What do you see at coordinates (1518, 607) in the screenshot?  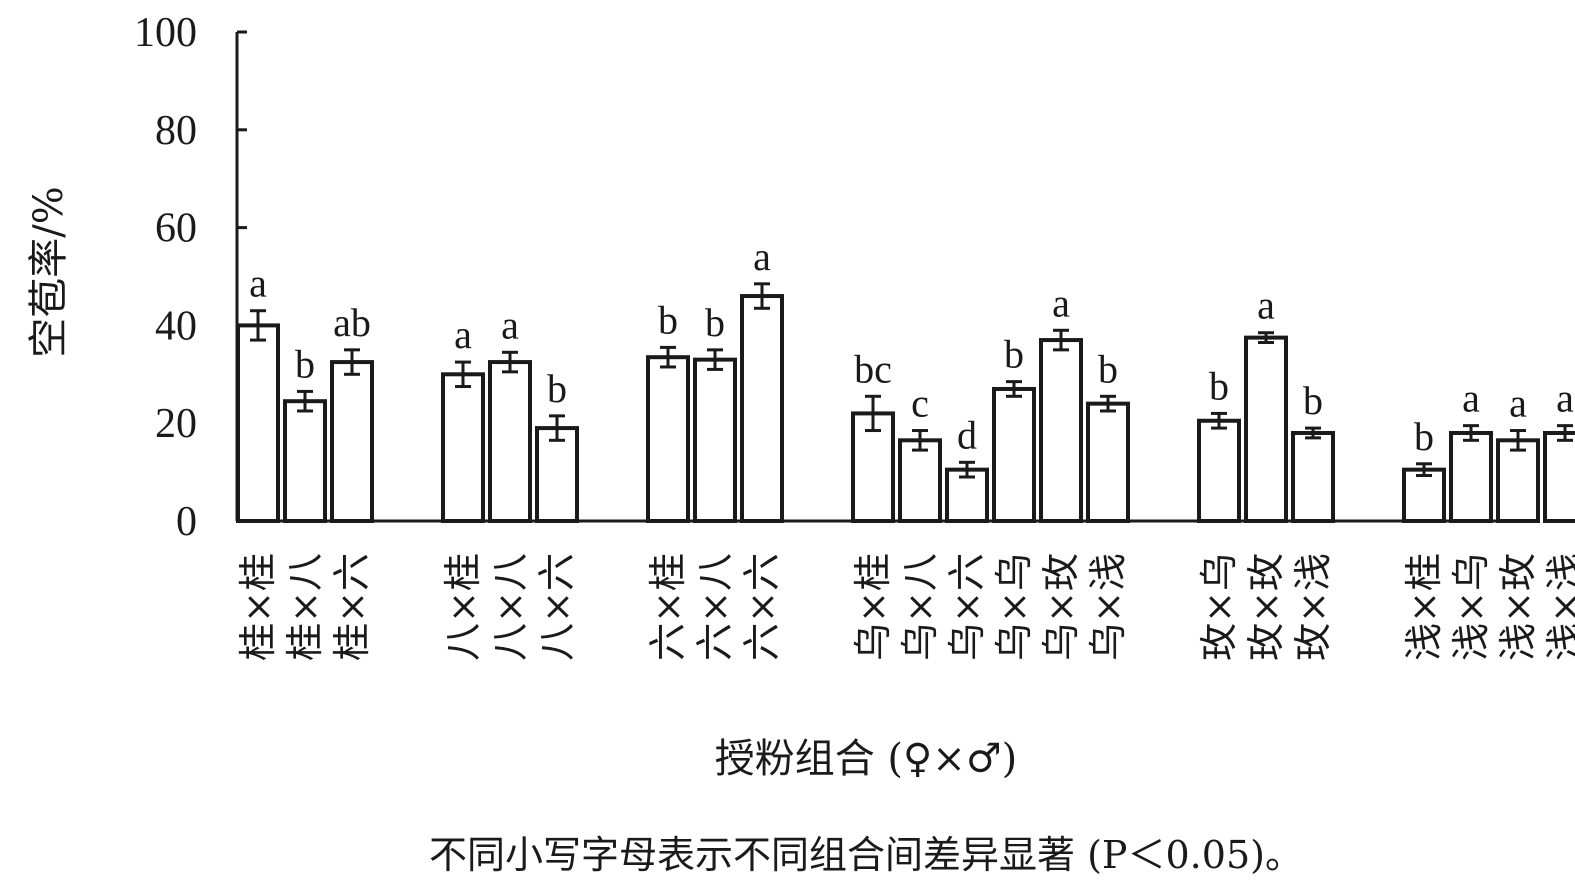 I see `x-tick-label: 浅×玫` at bounding box center [1518, 607].